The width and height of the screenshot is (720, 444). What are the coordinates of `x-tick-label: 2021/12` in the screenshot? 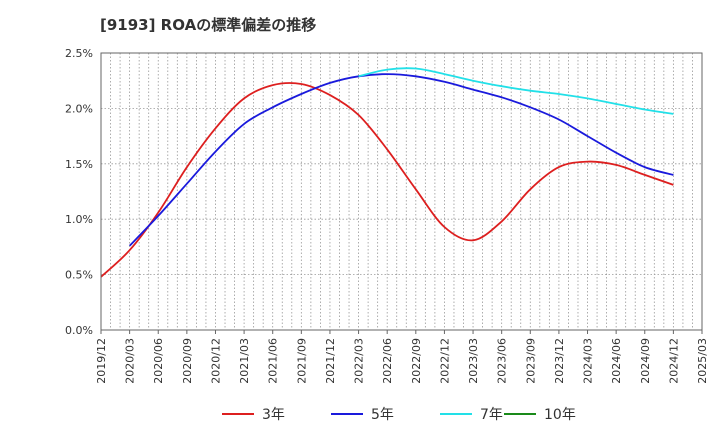 It's located at (330, 361).